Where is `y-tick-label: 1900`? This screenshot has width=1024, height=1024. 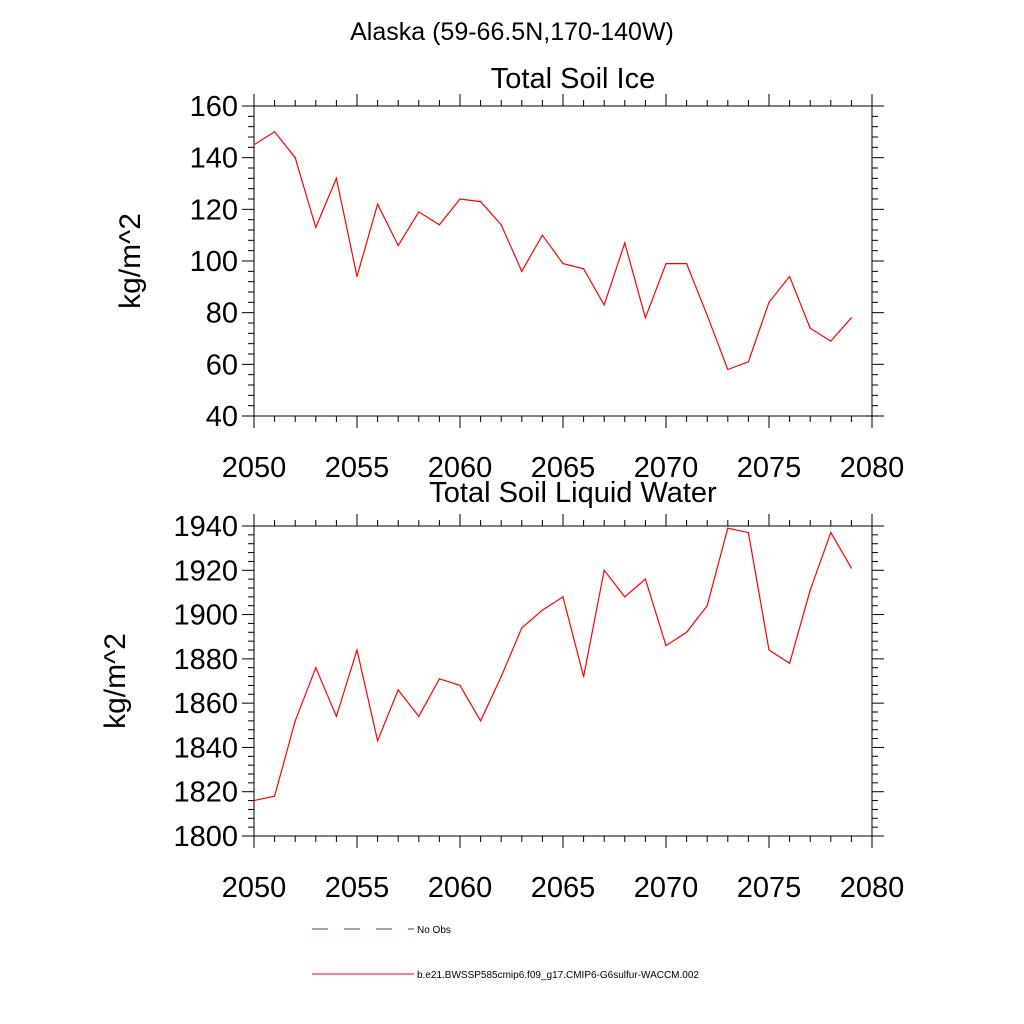 y-tick-label: 1900 is located at coordinates (205, 616).